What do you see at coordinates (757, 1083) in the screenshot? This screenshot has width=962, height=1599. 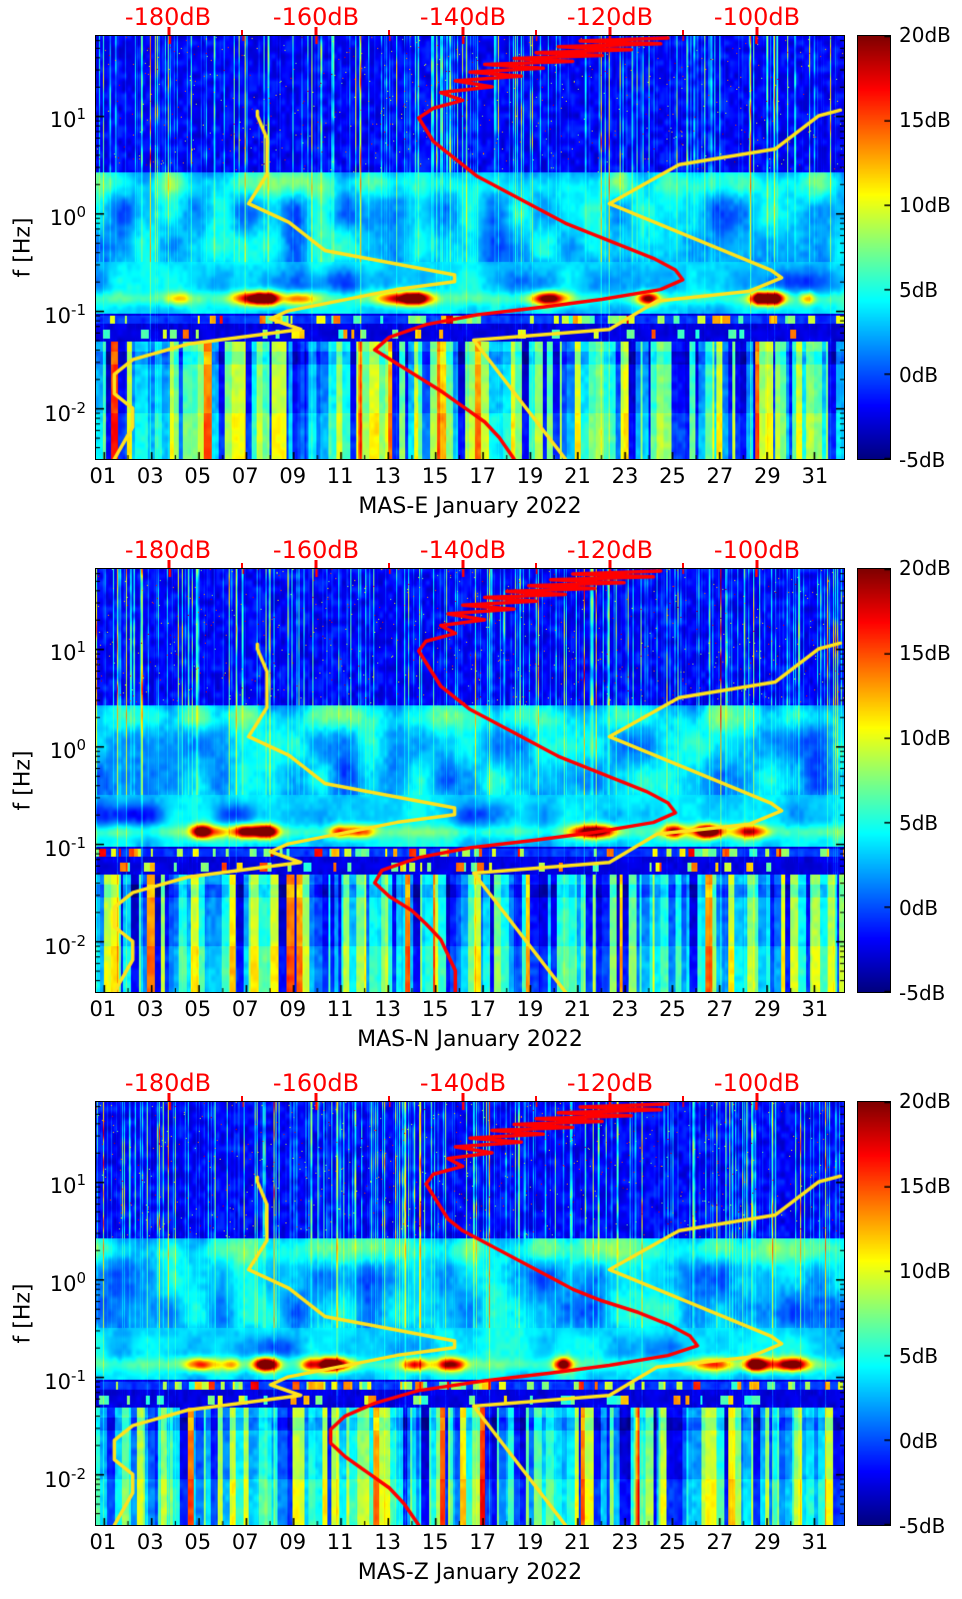 I see `top-axis-label: -100dB` at bounding box center [757, 1083].